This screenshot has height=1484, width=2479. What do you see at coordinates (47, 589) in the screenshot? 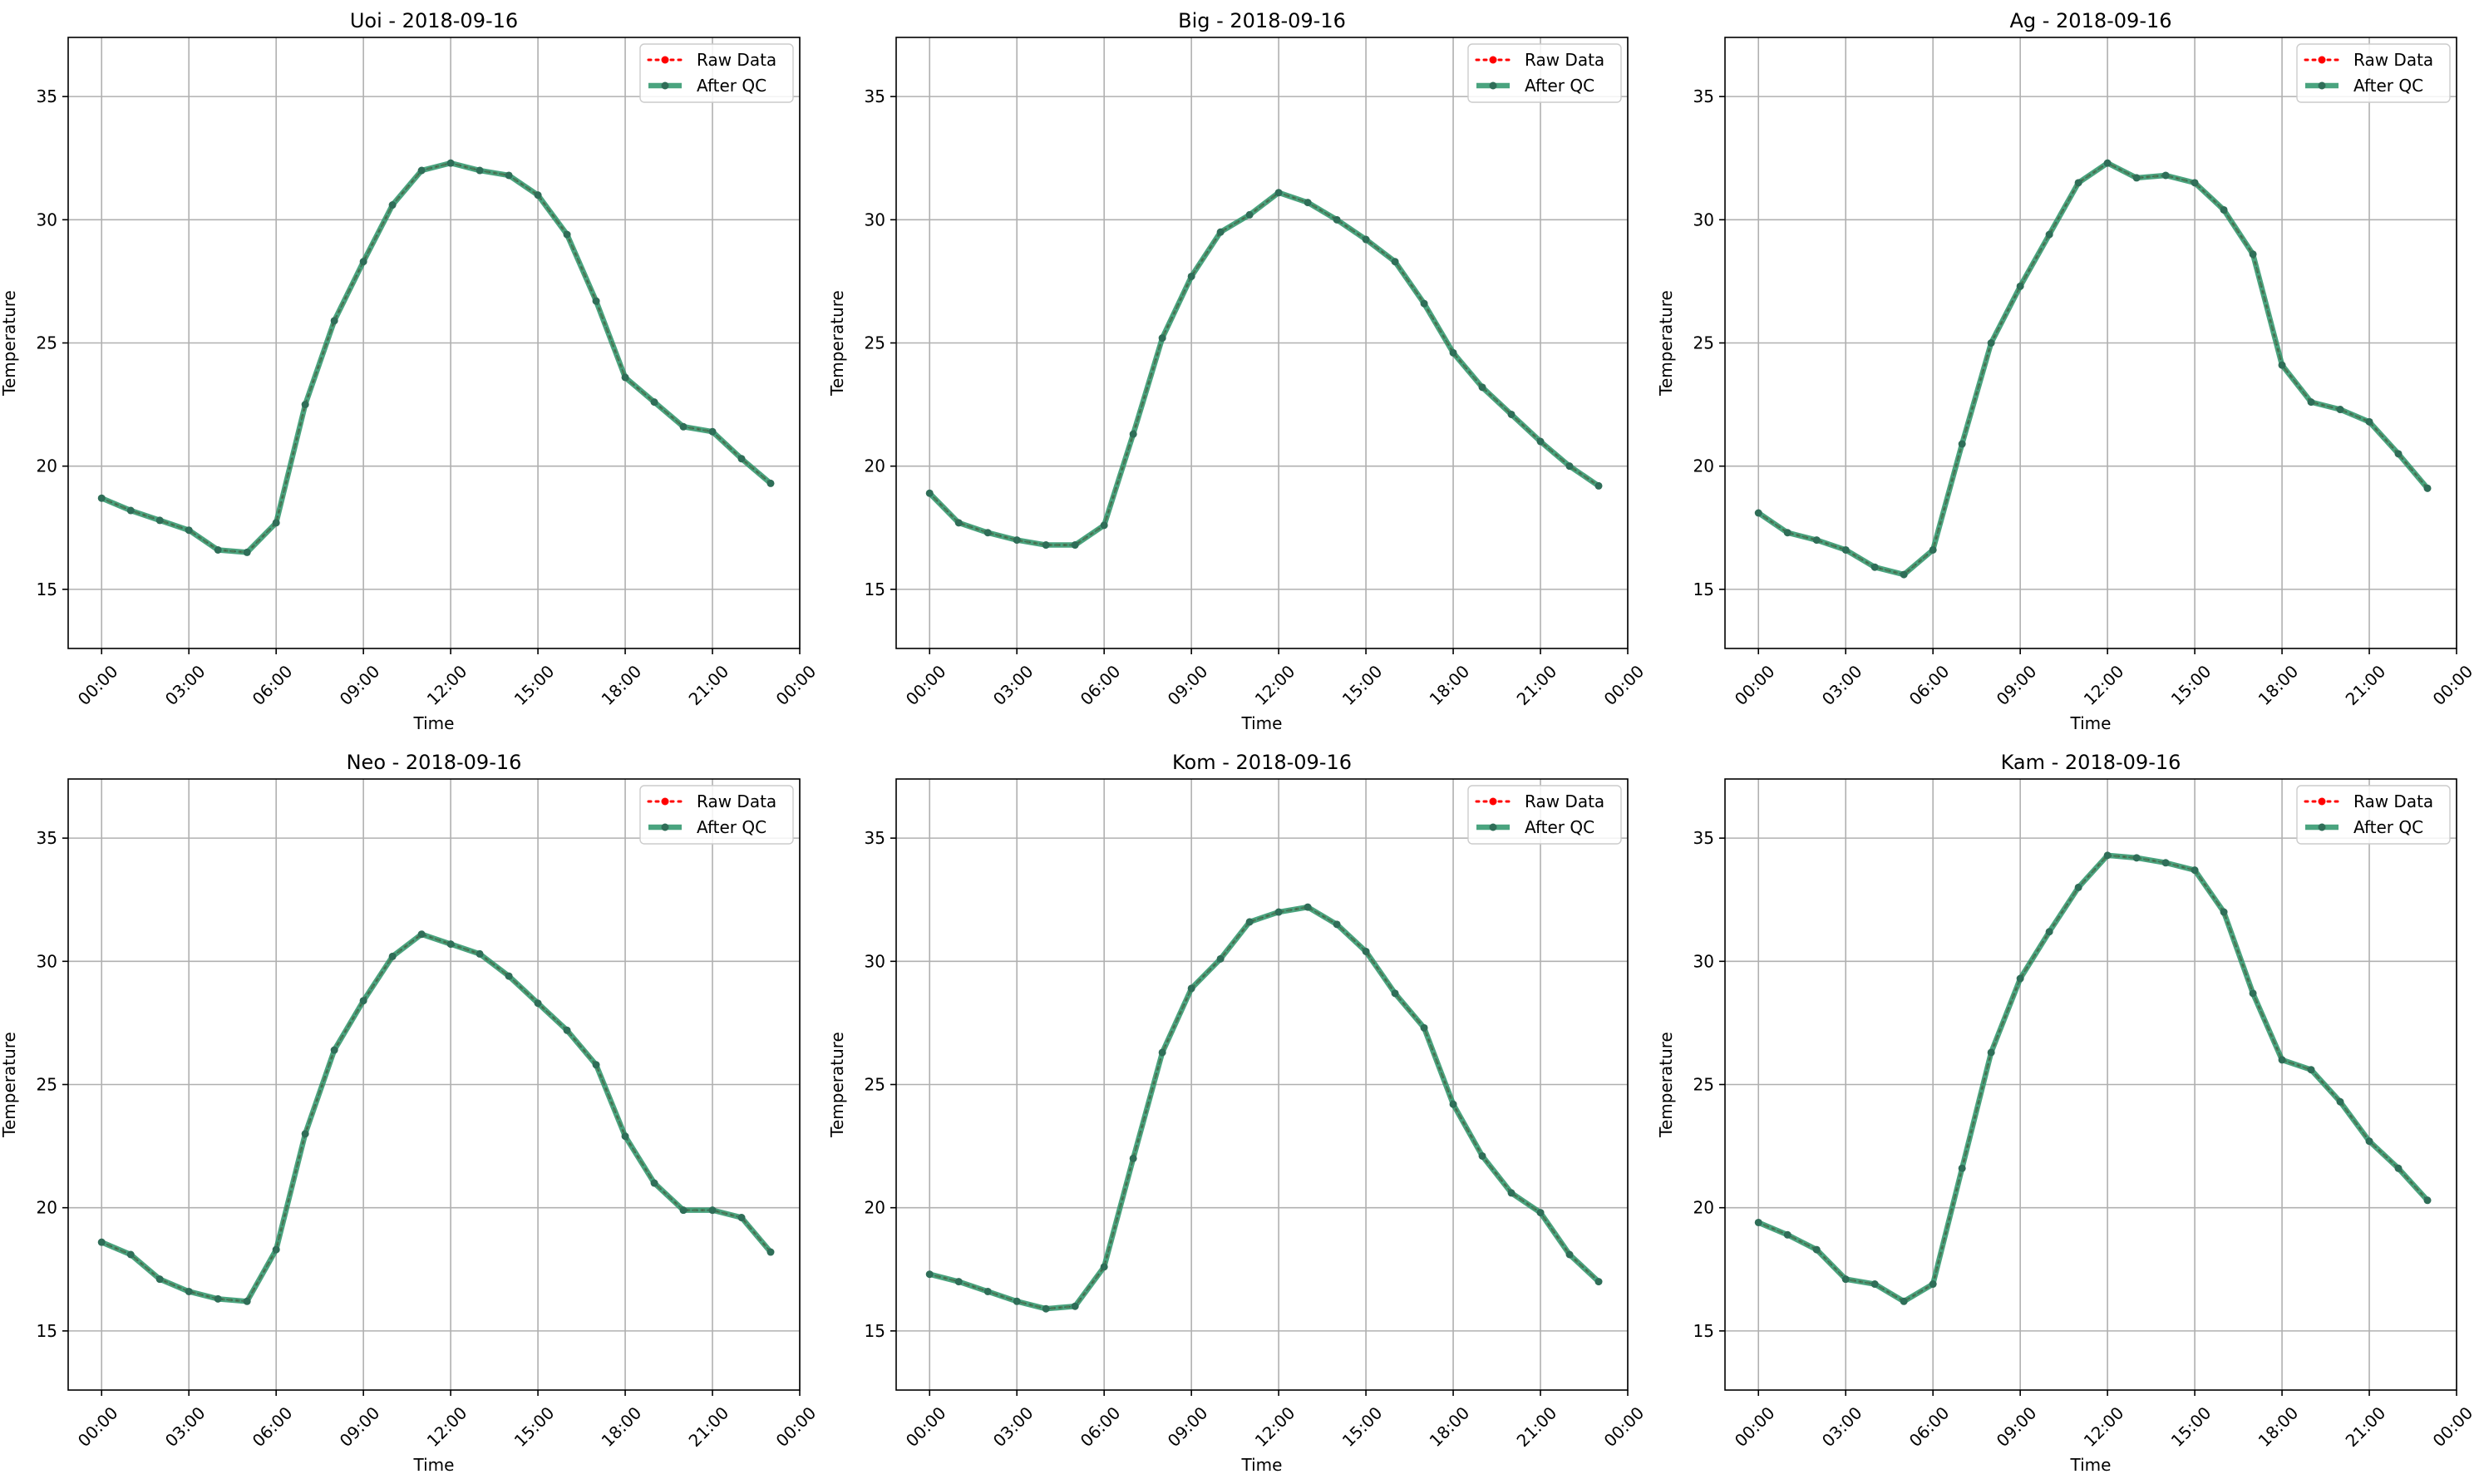
I see `chart-1-ytick-label-0: 15` at bounding box center [47, 589].